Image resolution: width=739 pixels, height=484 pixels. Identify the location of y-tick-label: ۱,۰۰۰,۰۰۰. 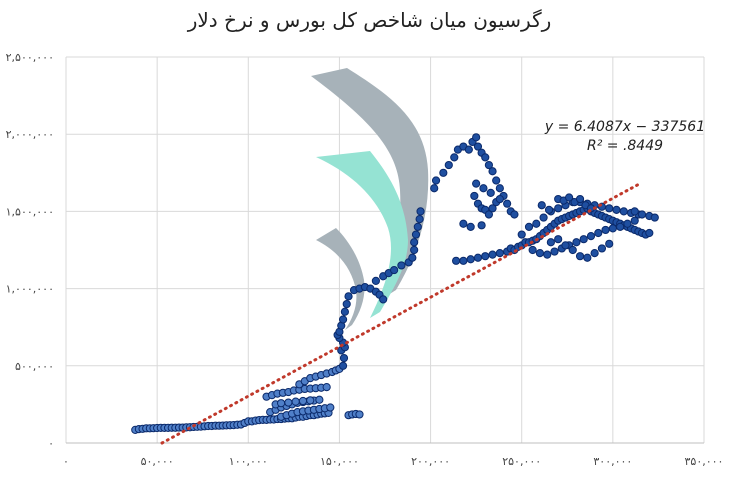
(30, 289).